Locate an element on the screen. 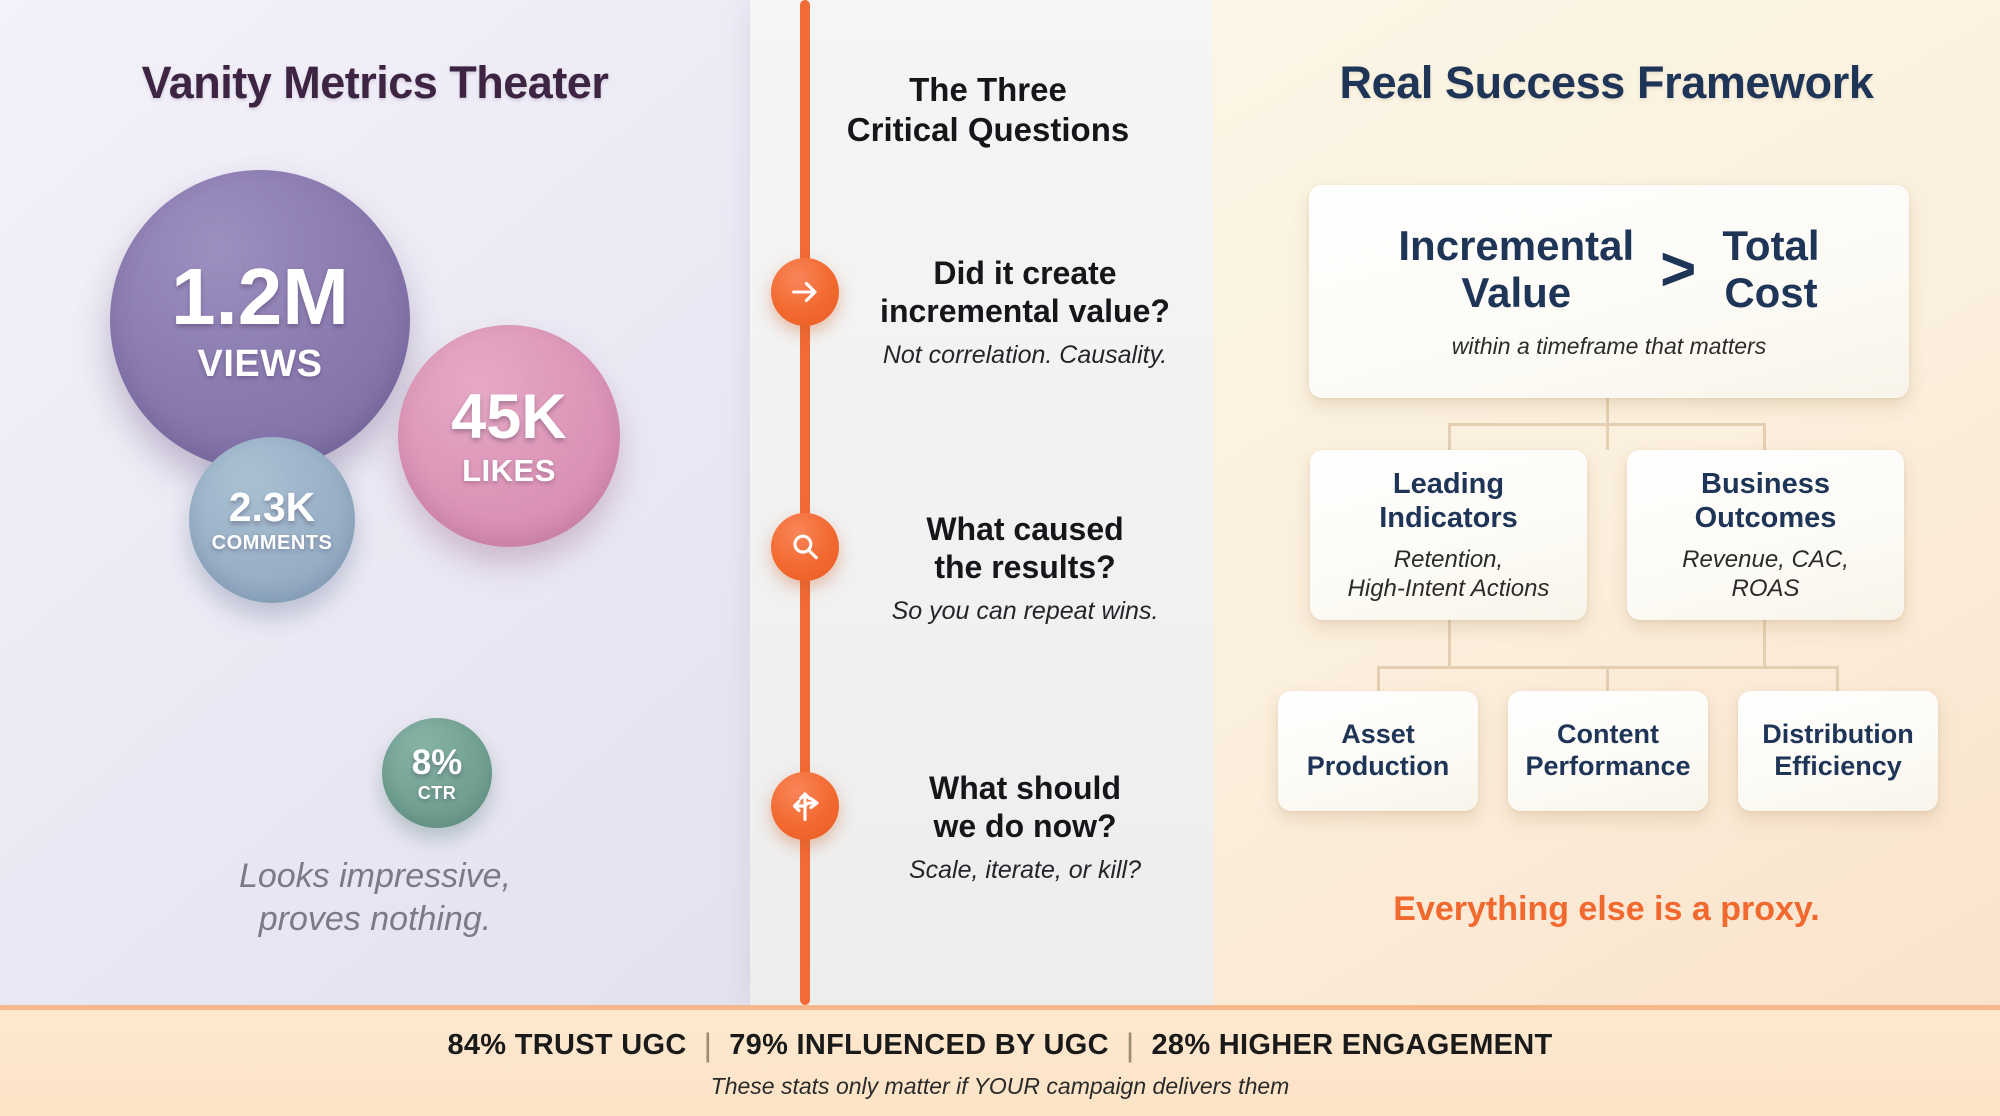  question-1-heading-line-1: Did it create is located at coordinates (1025, 273).